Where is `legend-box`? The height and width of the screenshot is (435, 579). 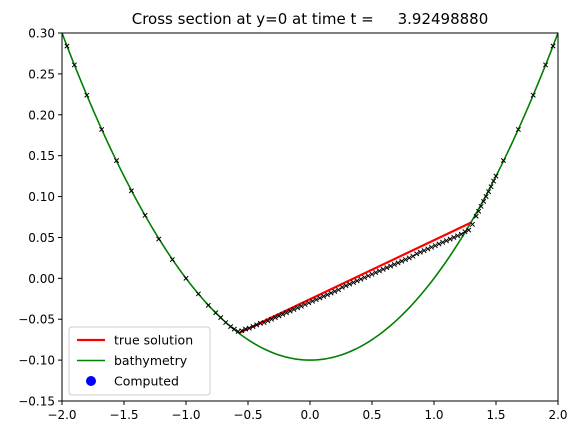 legend-box is located at coordinates (139, 361).